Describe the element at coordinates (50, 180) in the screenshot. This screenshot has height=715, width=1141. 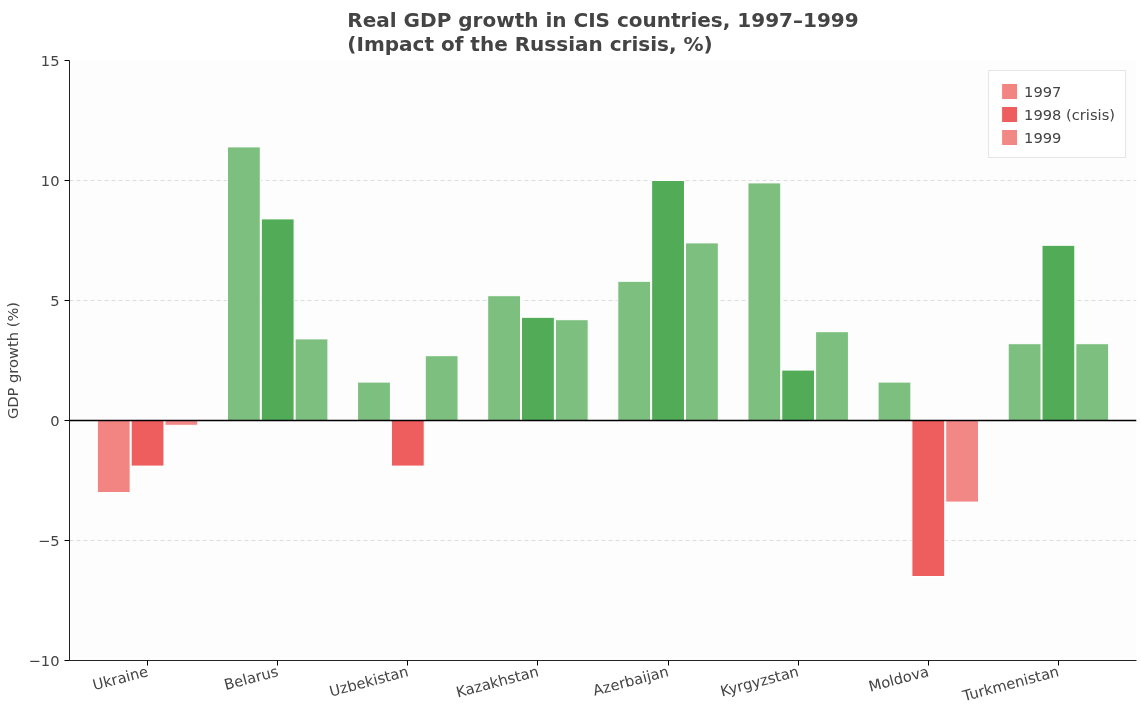
I see `y-tick-label: 10` at that location.